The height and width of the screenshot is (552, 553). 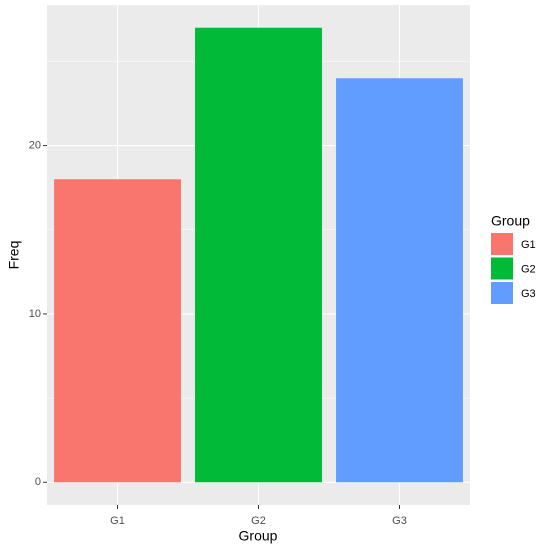 What do you see at coordinates (38, 482) in the screenshot?
I see `y-tick-label: 0` at bounding box center [38, 482].